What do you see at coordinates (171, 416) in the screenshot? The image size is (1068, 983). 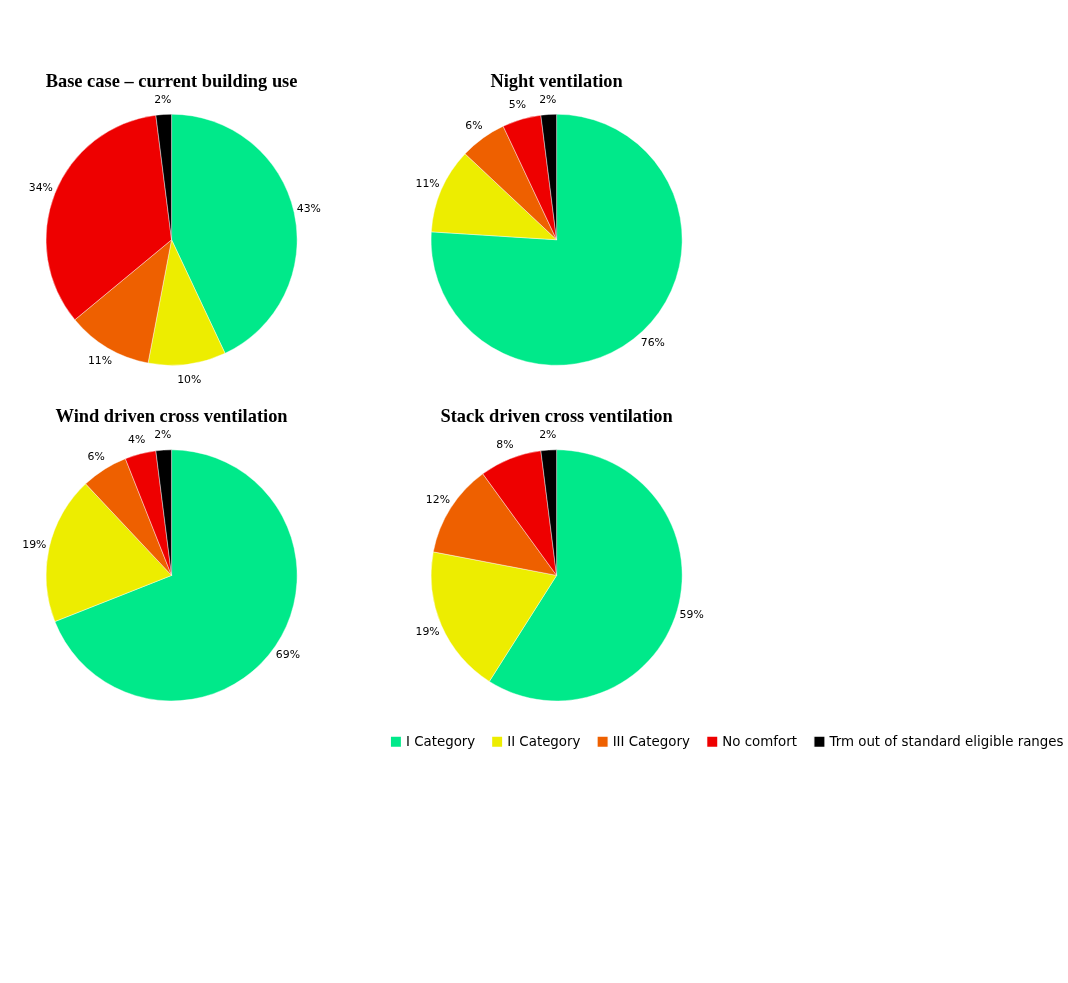 I see `chart-title: Wind driven cross ventilation` at bounding box center [171, 416].